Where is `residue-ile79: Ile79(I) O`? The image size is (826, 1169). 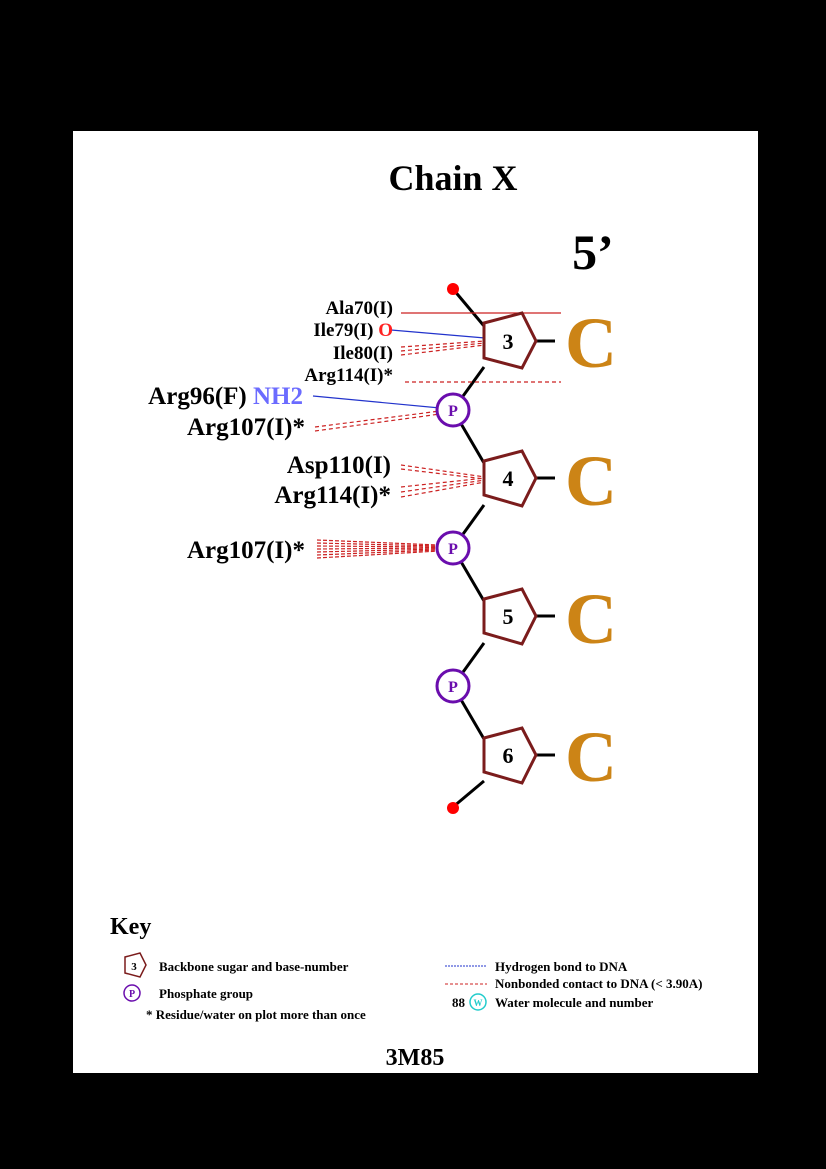 residue-ile79: Ile79(I) O is located at coordinates (353, 330).